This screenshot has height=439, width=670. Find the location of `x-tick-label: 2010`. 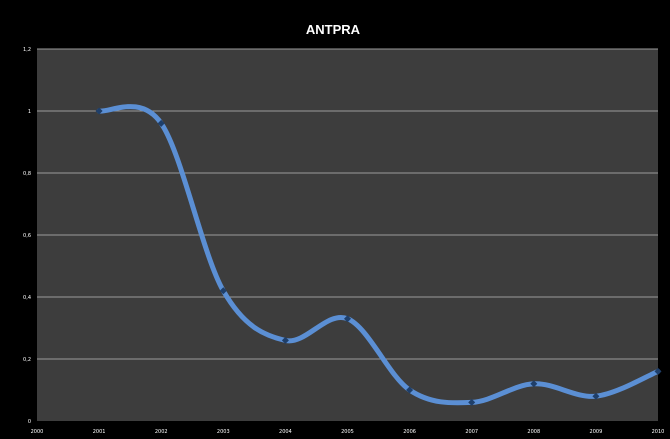

x-tick-label: 2010 is located at coordinates (658, 432).